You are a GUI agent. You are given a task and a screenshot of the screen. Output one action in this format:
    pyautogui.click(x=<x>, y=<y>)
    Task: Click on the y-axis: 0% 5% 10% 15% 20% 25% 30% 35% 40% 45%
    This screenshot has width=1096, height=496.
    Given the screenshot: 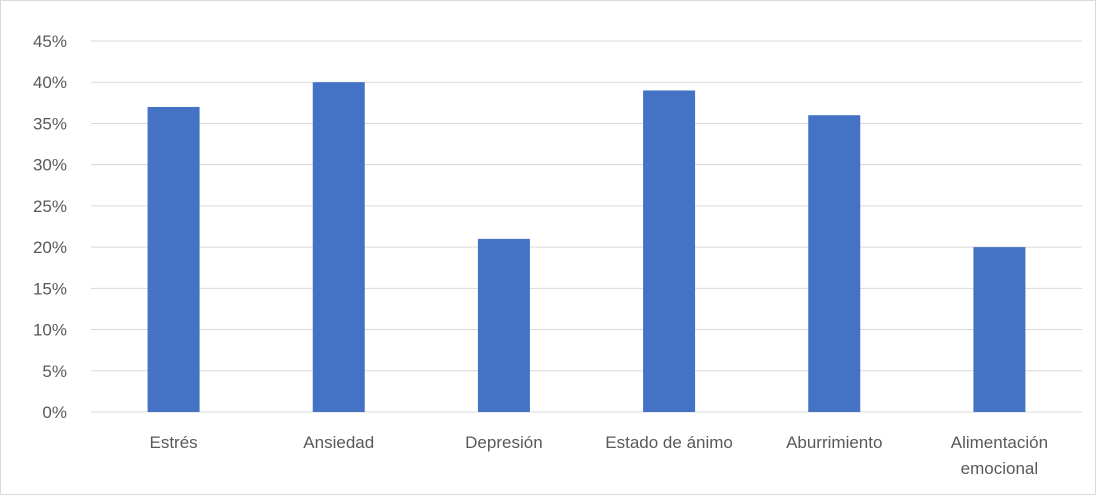 What is the action you would take?
    pyautogui.click(x=50, y=227)
    